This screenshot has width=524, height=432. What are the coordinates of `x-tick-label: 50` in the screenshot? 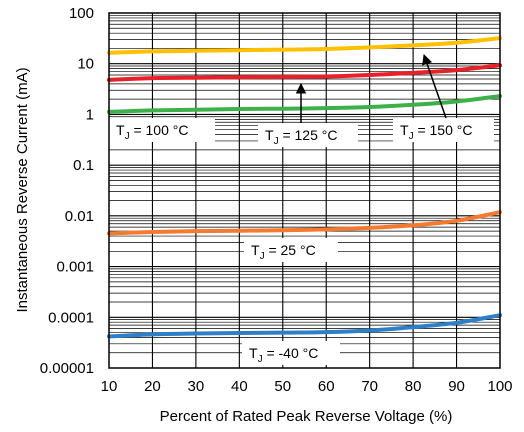 It's located at (282, 386).